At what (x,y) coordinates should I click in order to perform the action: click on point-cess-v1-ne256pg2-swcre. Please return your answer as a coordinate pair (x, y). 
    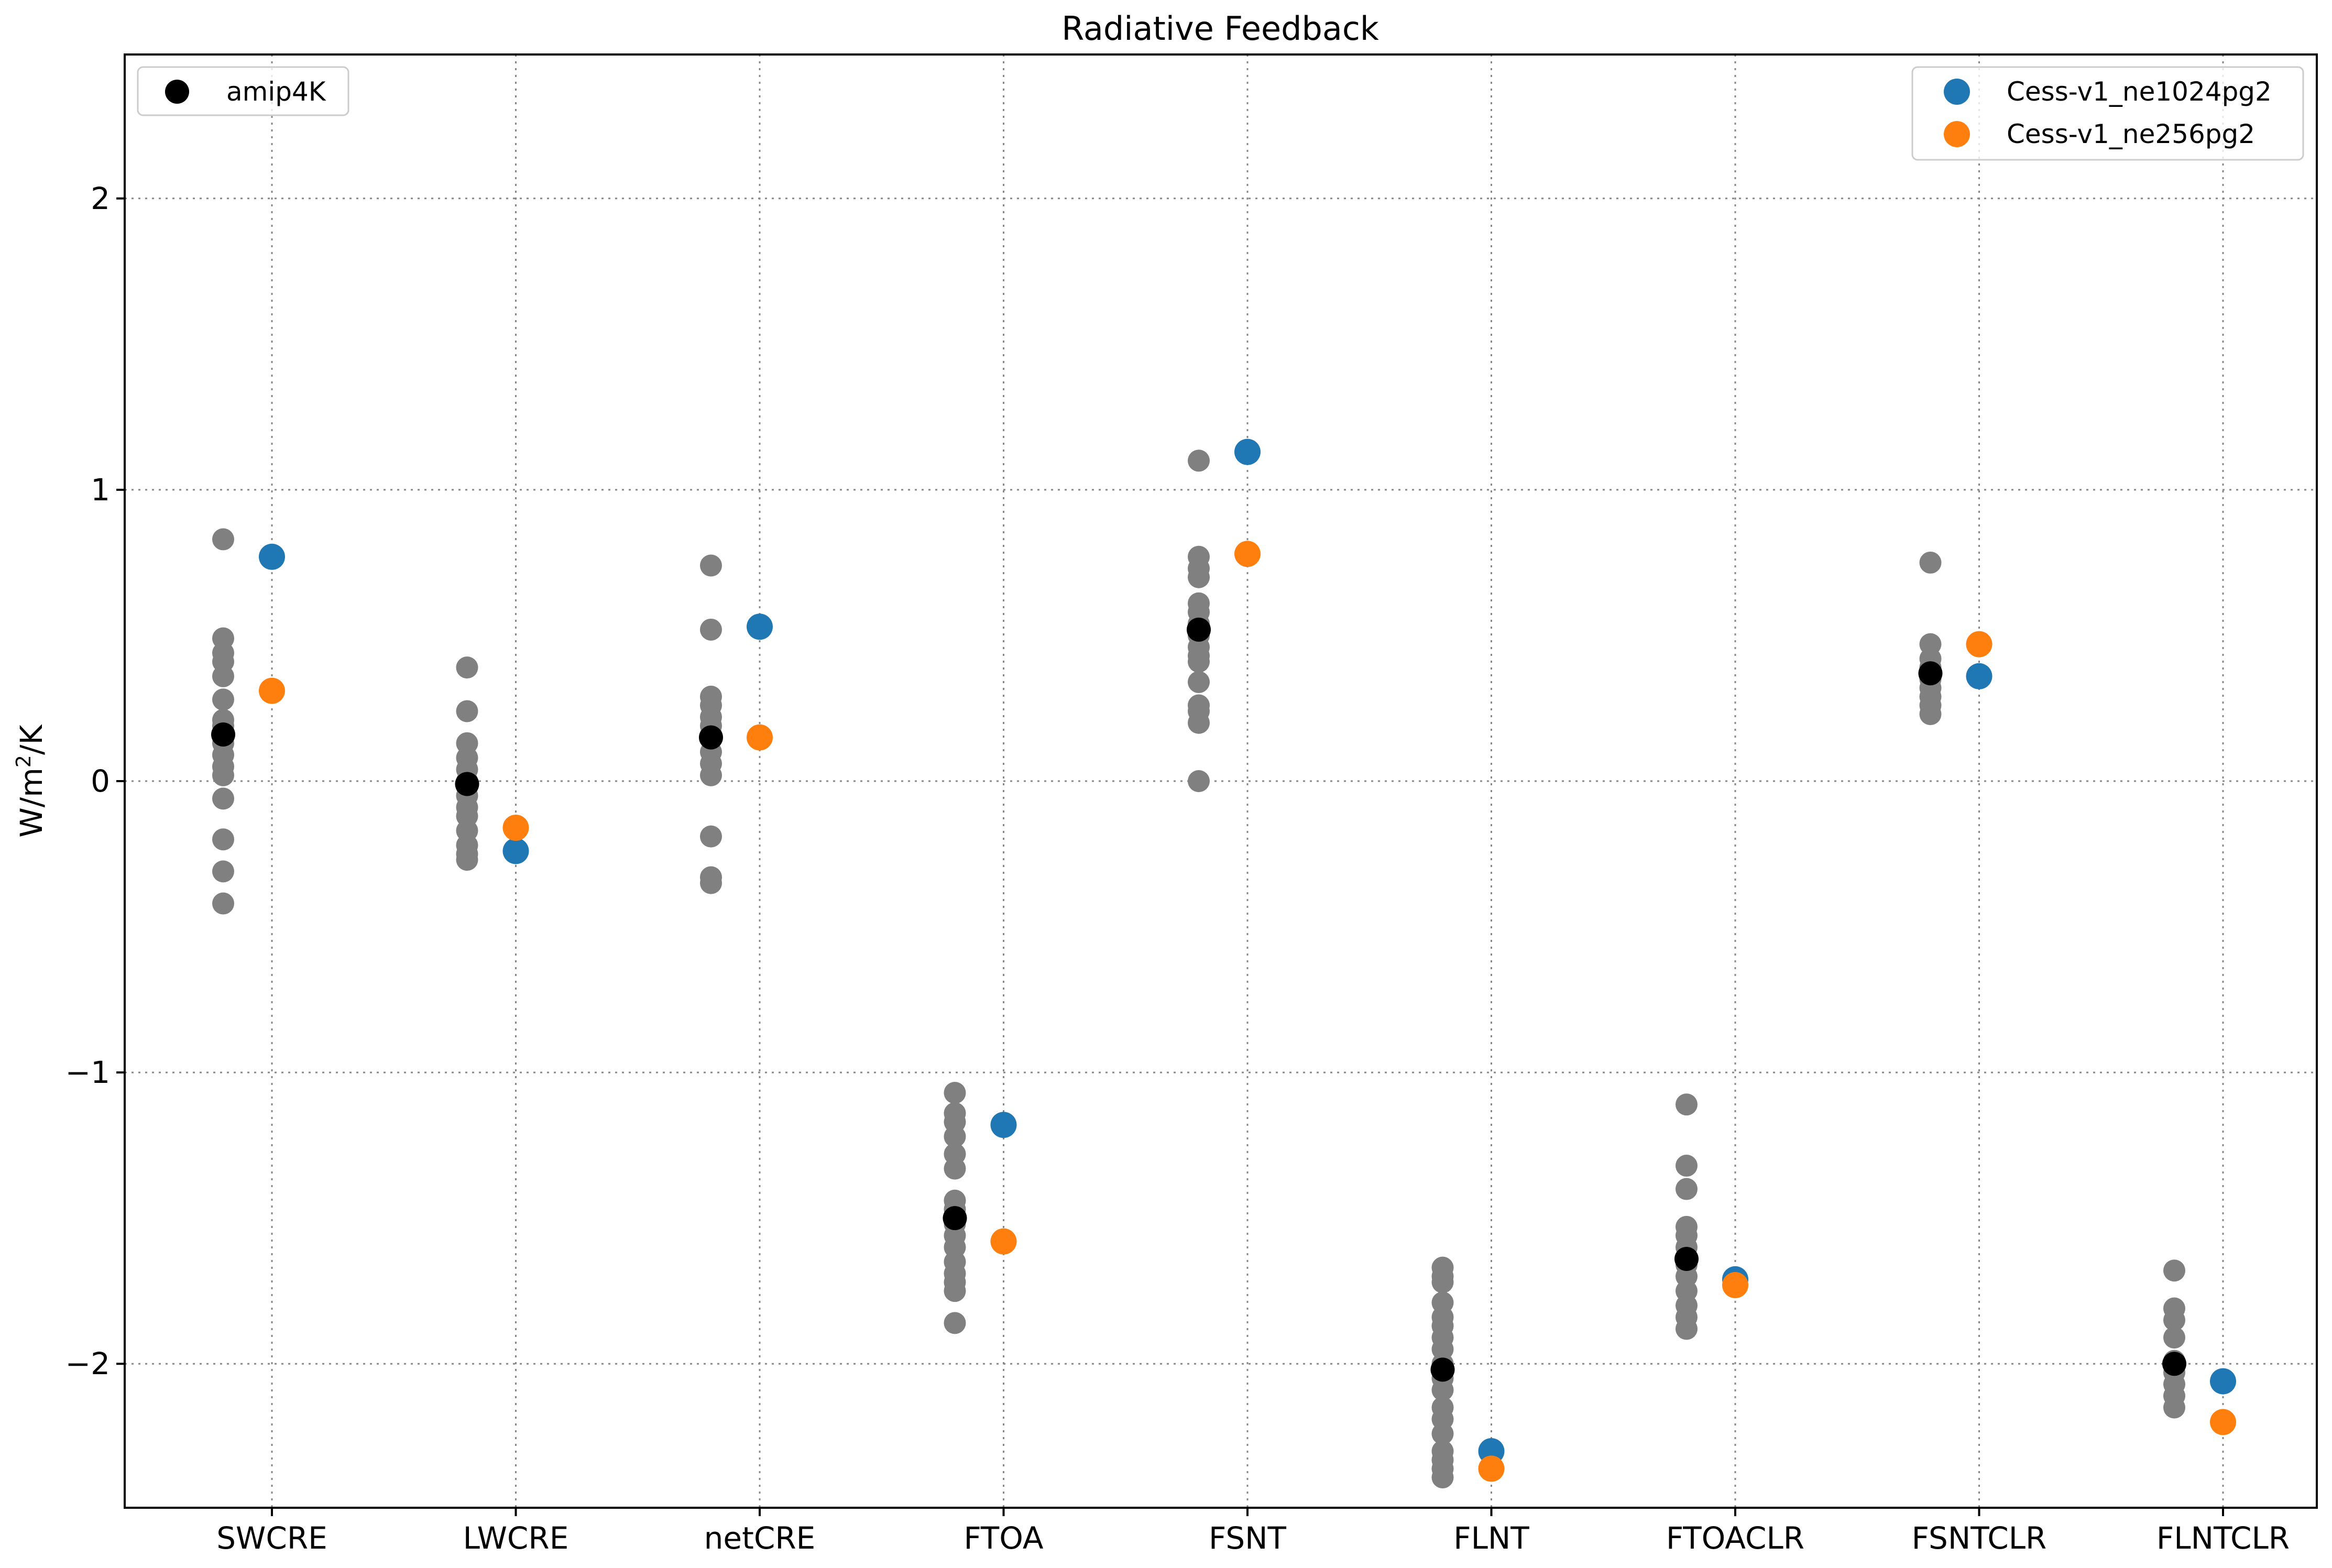
    Looking at the image, I should click on (272, 691).